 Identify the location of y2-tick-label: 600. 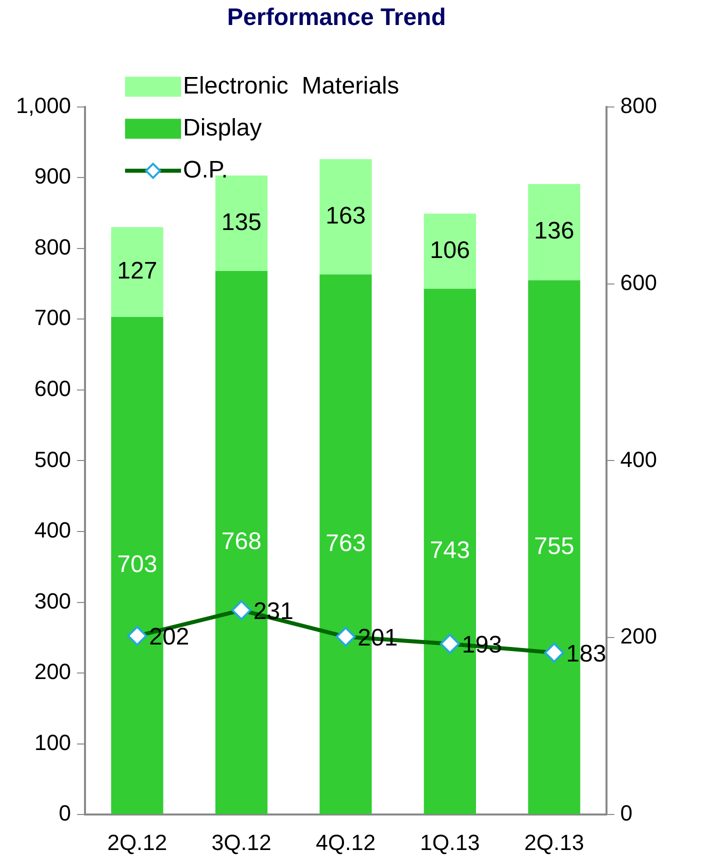
(639, 282).